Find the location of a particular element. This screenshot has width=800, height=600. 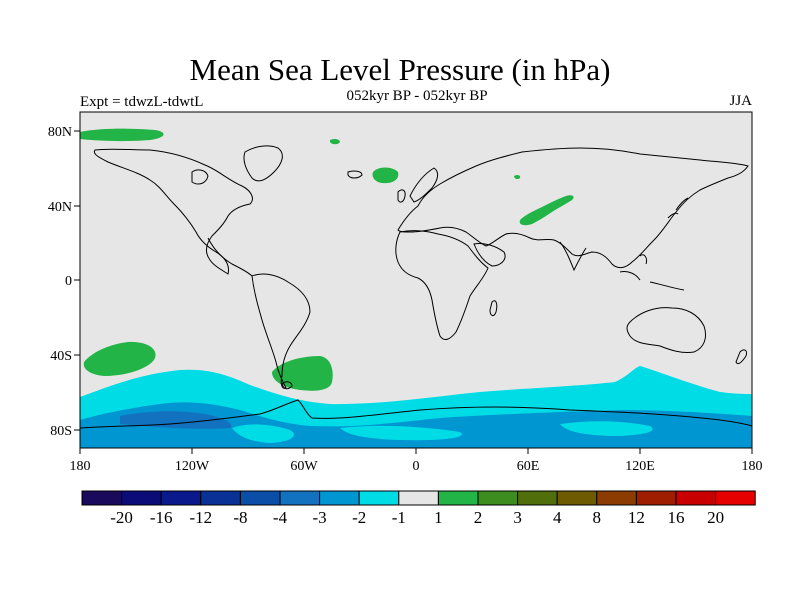

coast-central-america is located at coordinates (230, 257).